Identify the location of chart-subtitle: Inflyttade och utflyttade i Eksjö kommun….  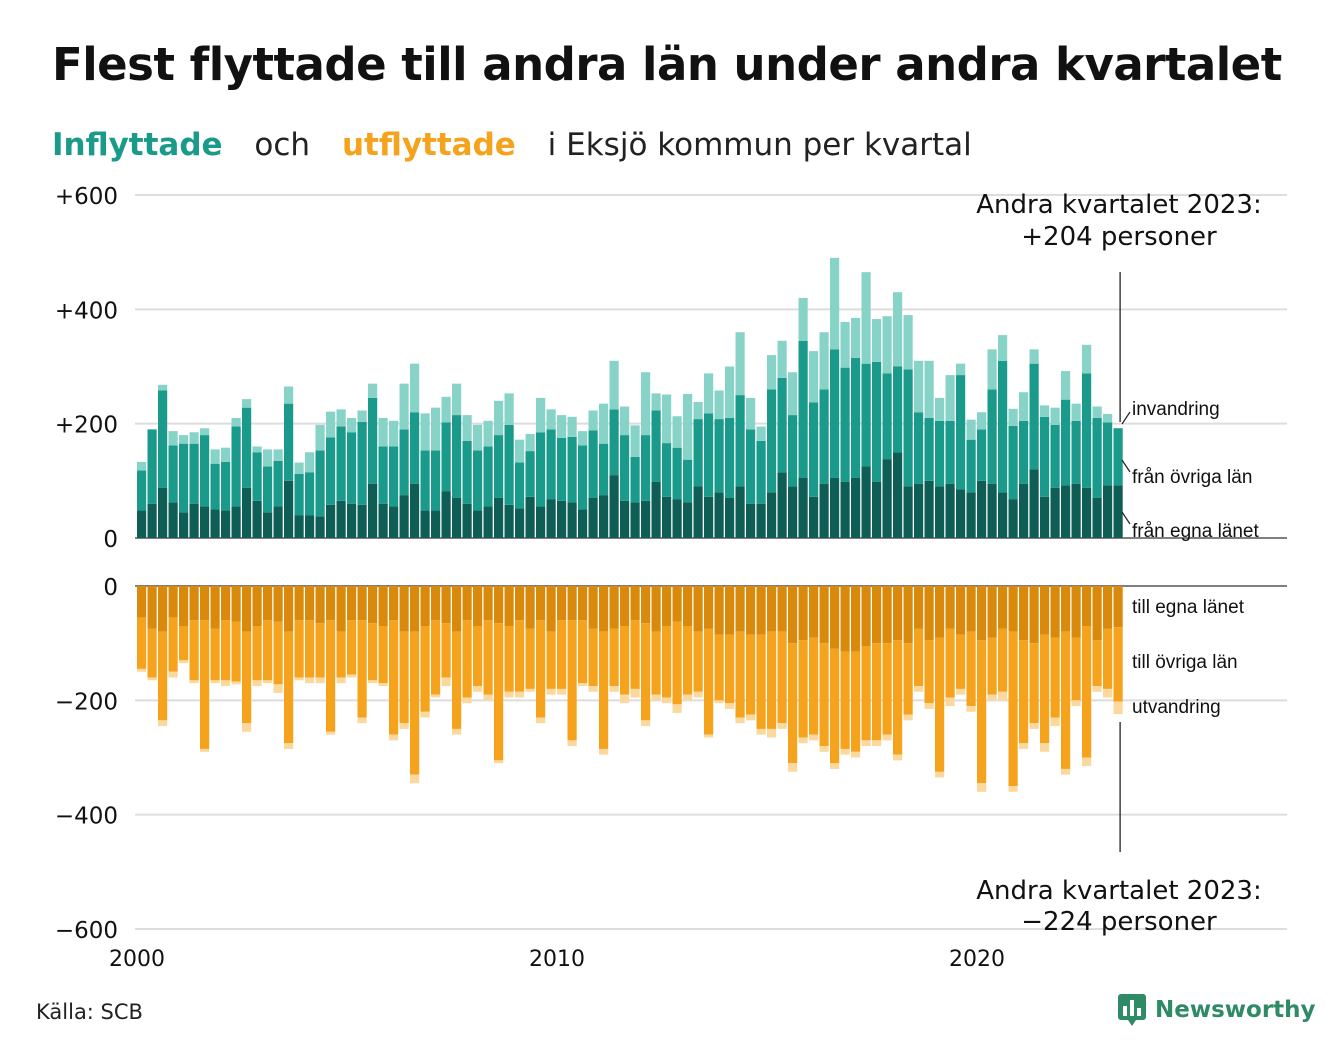
(523, 145).